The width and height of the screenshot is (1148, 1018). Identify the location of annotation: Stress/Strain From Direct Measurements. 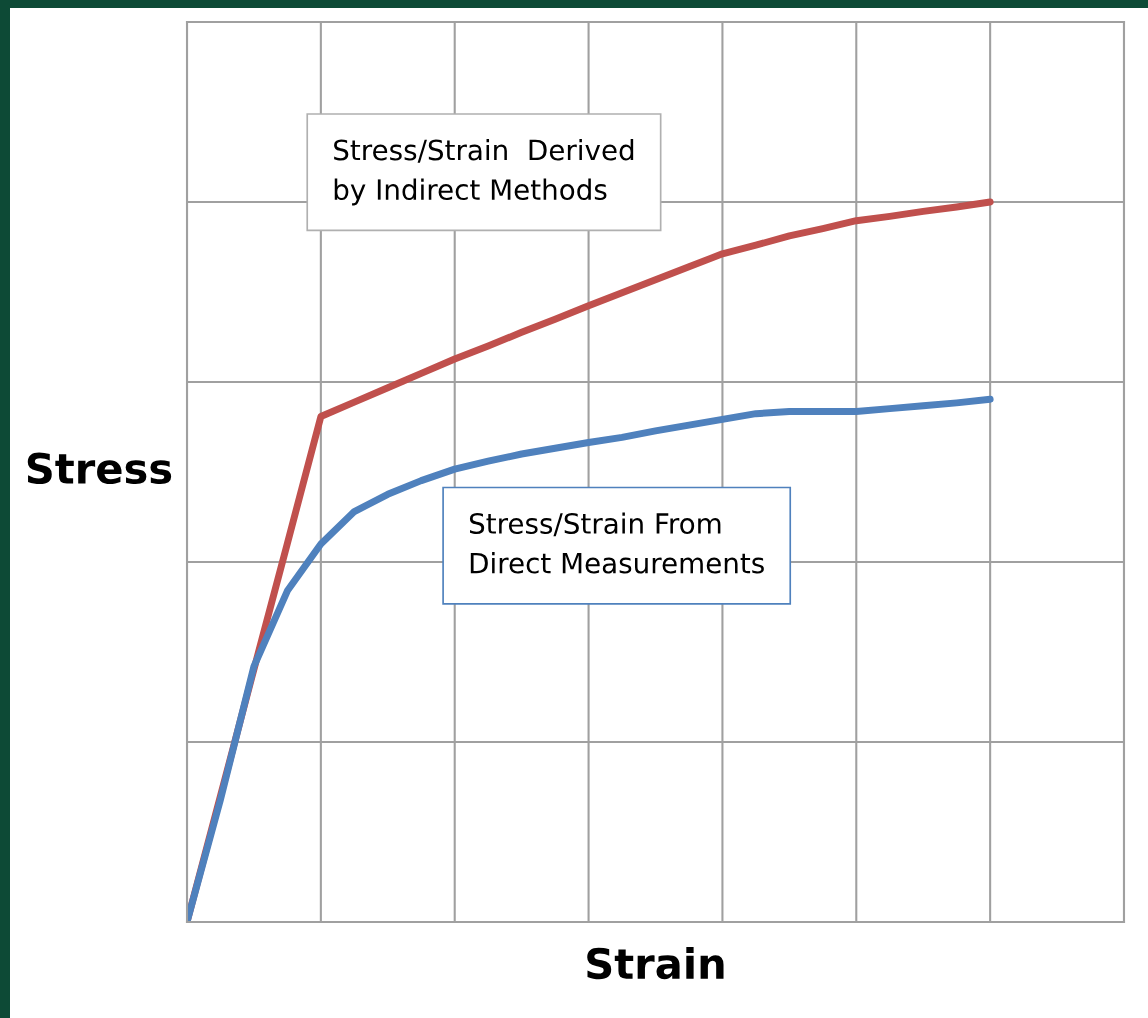
(616, 543).